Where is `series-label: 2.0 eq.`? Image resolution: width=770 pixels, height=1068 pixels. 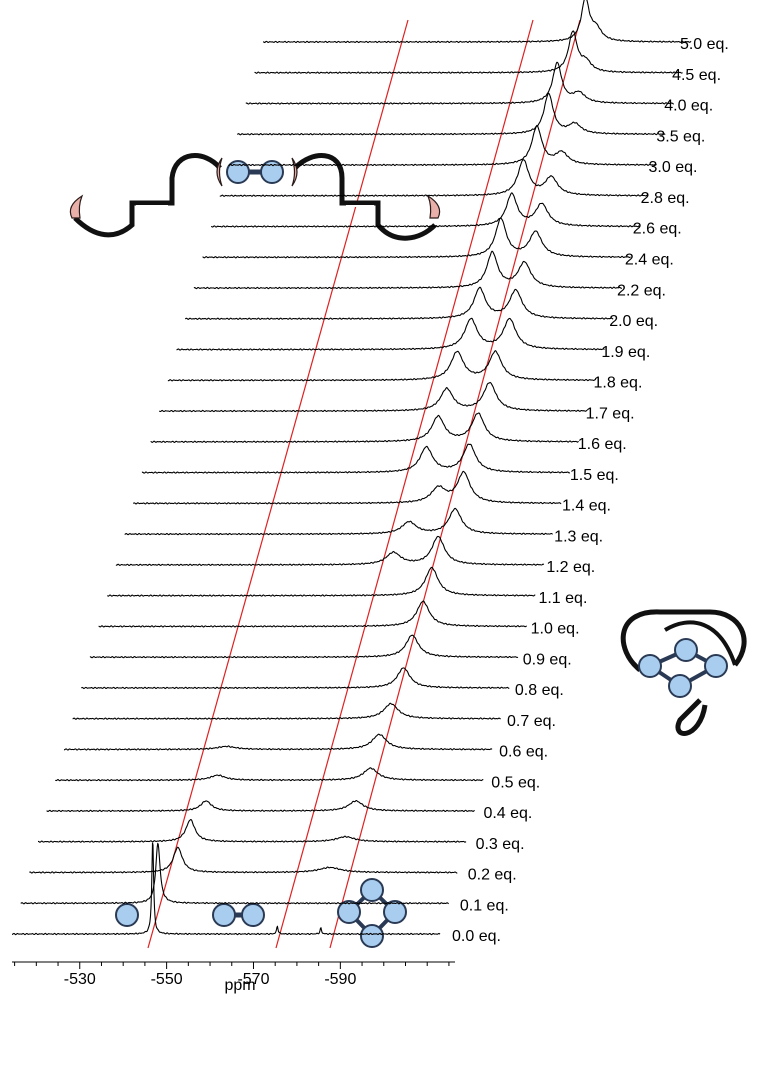 series-label: 2.0 eq. is located at coordinates (633, 321).